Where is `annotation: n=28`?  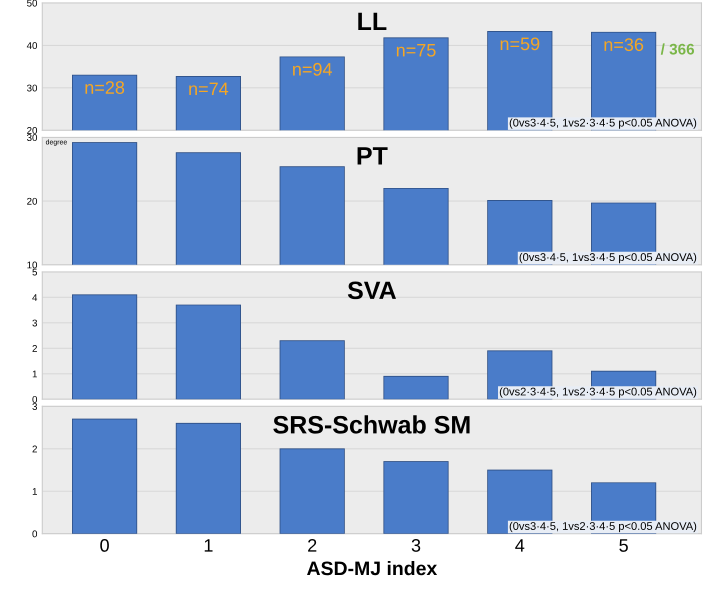
annotation: n=28 is located at coordinates (104, 87).